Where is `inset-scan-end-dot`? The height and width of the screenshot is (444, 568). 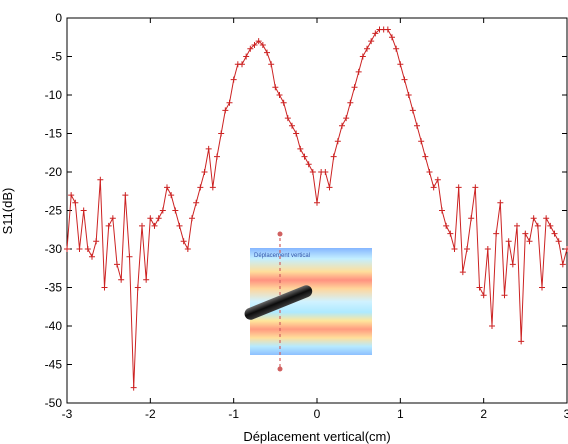 inset-scan-end-dot is located at coordinates (280, 369).